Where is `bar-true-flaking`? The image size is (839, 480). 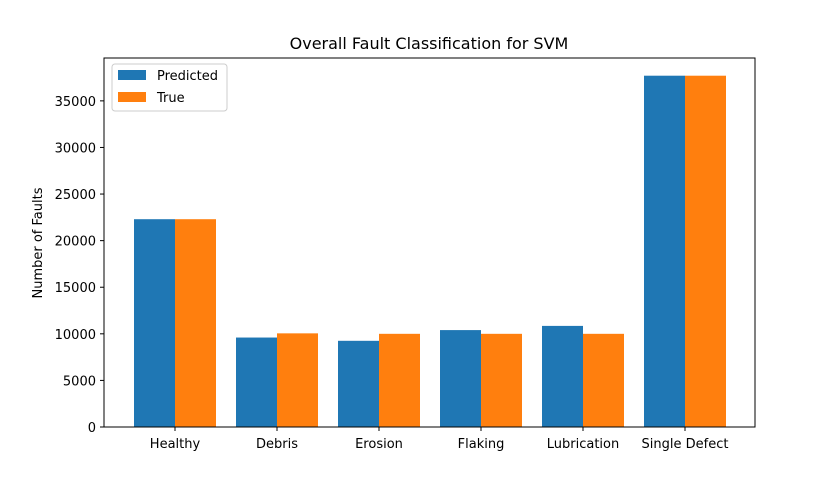 bar-true-flaking is located at coordinates (501, 380).